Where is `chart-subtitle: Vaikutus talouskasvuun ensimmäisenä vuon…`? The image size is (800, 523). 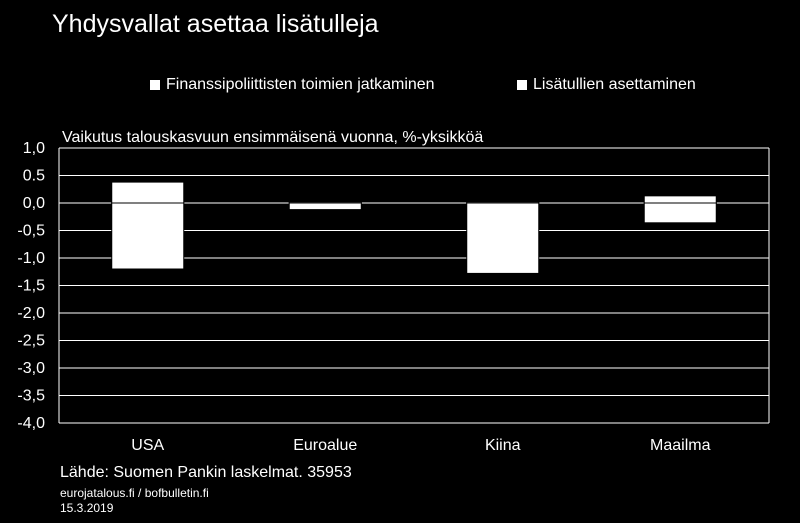
chart-subtitle: Vaikutus talouskasvuun ensimmäisenä vuon… is located at coordinates (273, 137).